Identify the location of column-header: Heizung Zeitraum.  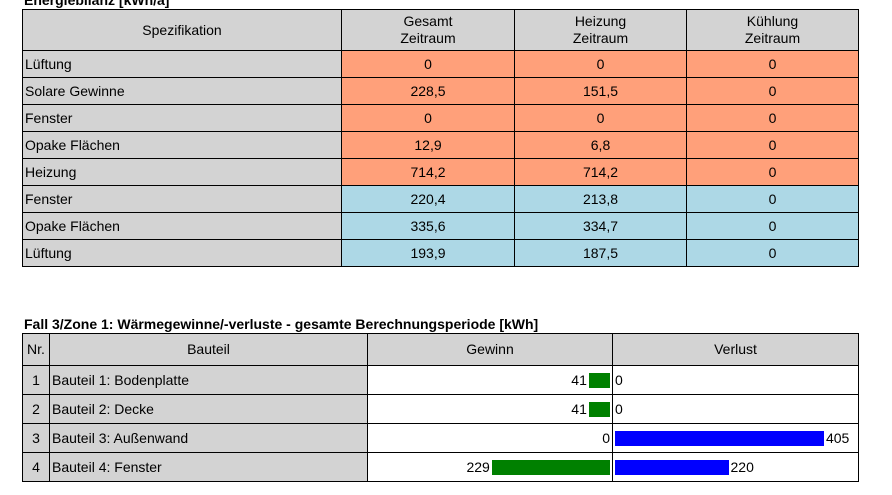
(600, 30).